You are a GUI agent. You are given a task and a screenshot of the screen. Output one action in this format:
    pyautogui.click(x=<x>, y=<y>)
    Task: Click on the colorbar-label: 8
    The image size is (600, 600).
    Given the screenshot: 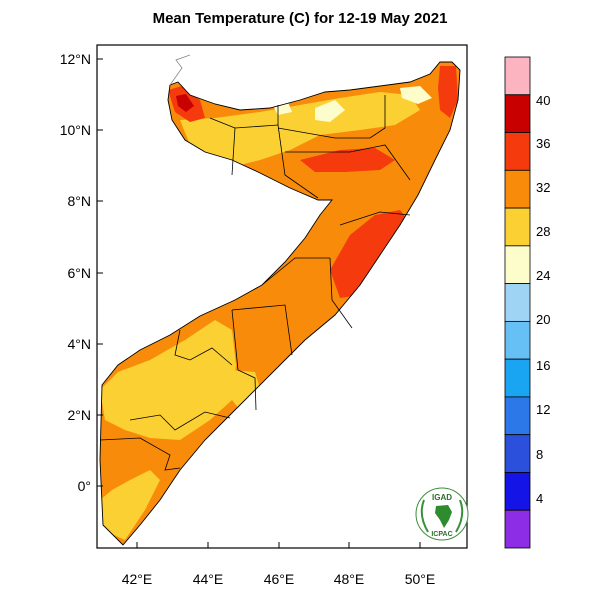 What is the action you would take?
    pyautogui.click(x=539, y=454)
    